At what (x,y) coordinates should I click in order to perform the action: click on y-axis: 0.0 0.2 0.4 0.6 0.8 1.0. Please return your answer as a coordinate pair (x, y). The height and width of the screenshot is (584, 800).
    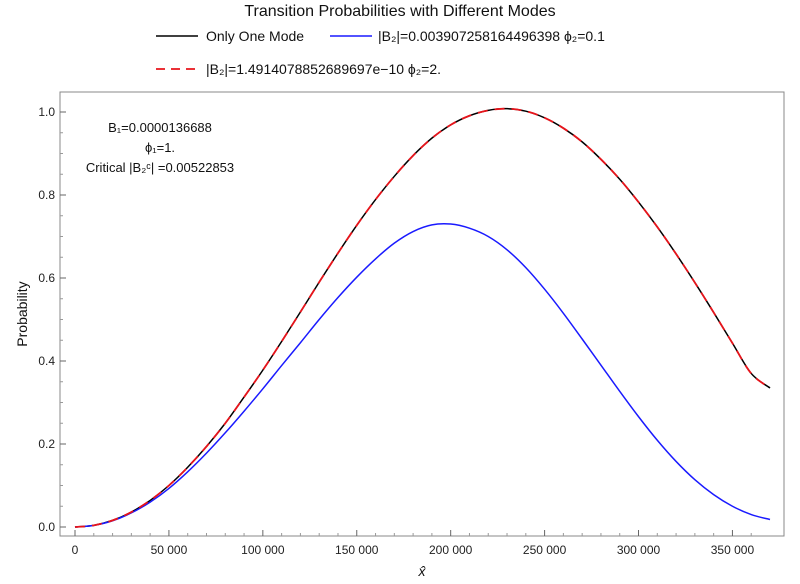
    Looking at the image, I should click on (52, 319).